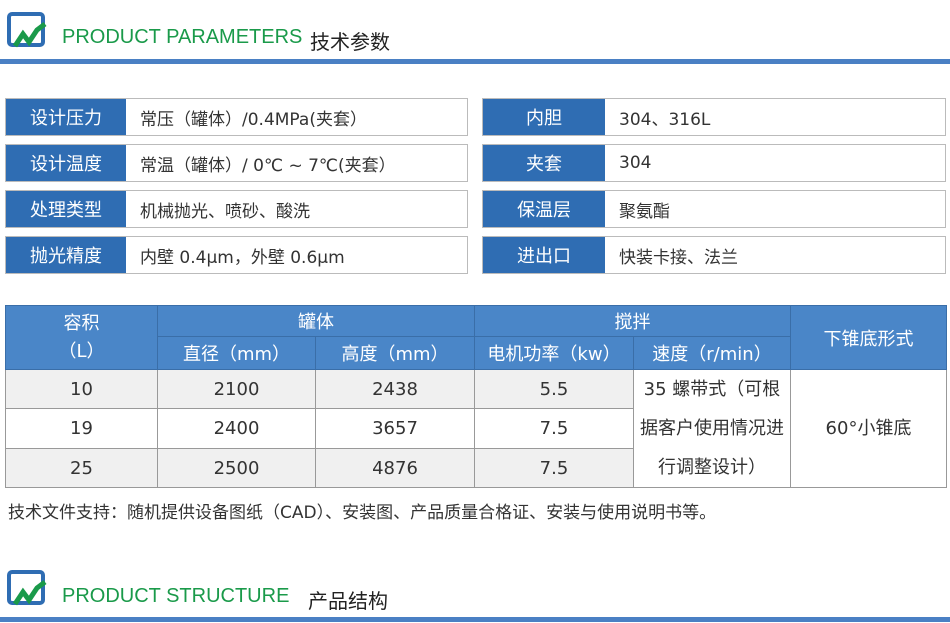 This screenshot has width=950, height=623. I want to click on param-row: 内胆 304、316L, so click(714, 117).